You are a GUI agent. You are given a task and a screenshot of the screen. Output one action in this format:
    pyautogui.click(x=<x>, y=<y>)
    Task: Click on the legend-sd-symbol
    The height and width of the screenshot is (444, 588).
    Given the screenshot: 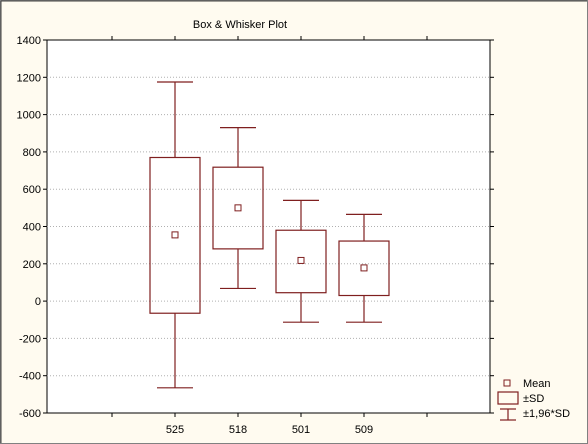 What is the action you would take?
    pyautogui.click(x=508, y=398)
    